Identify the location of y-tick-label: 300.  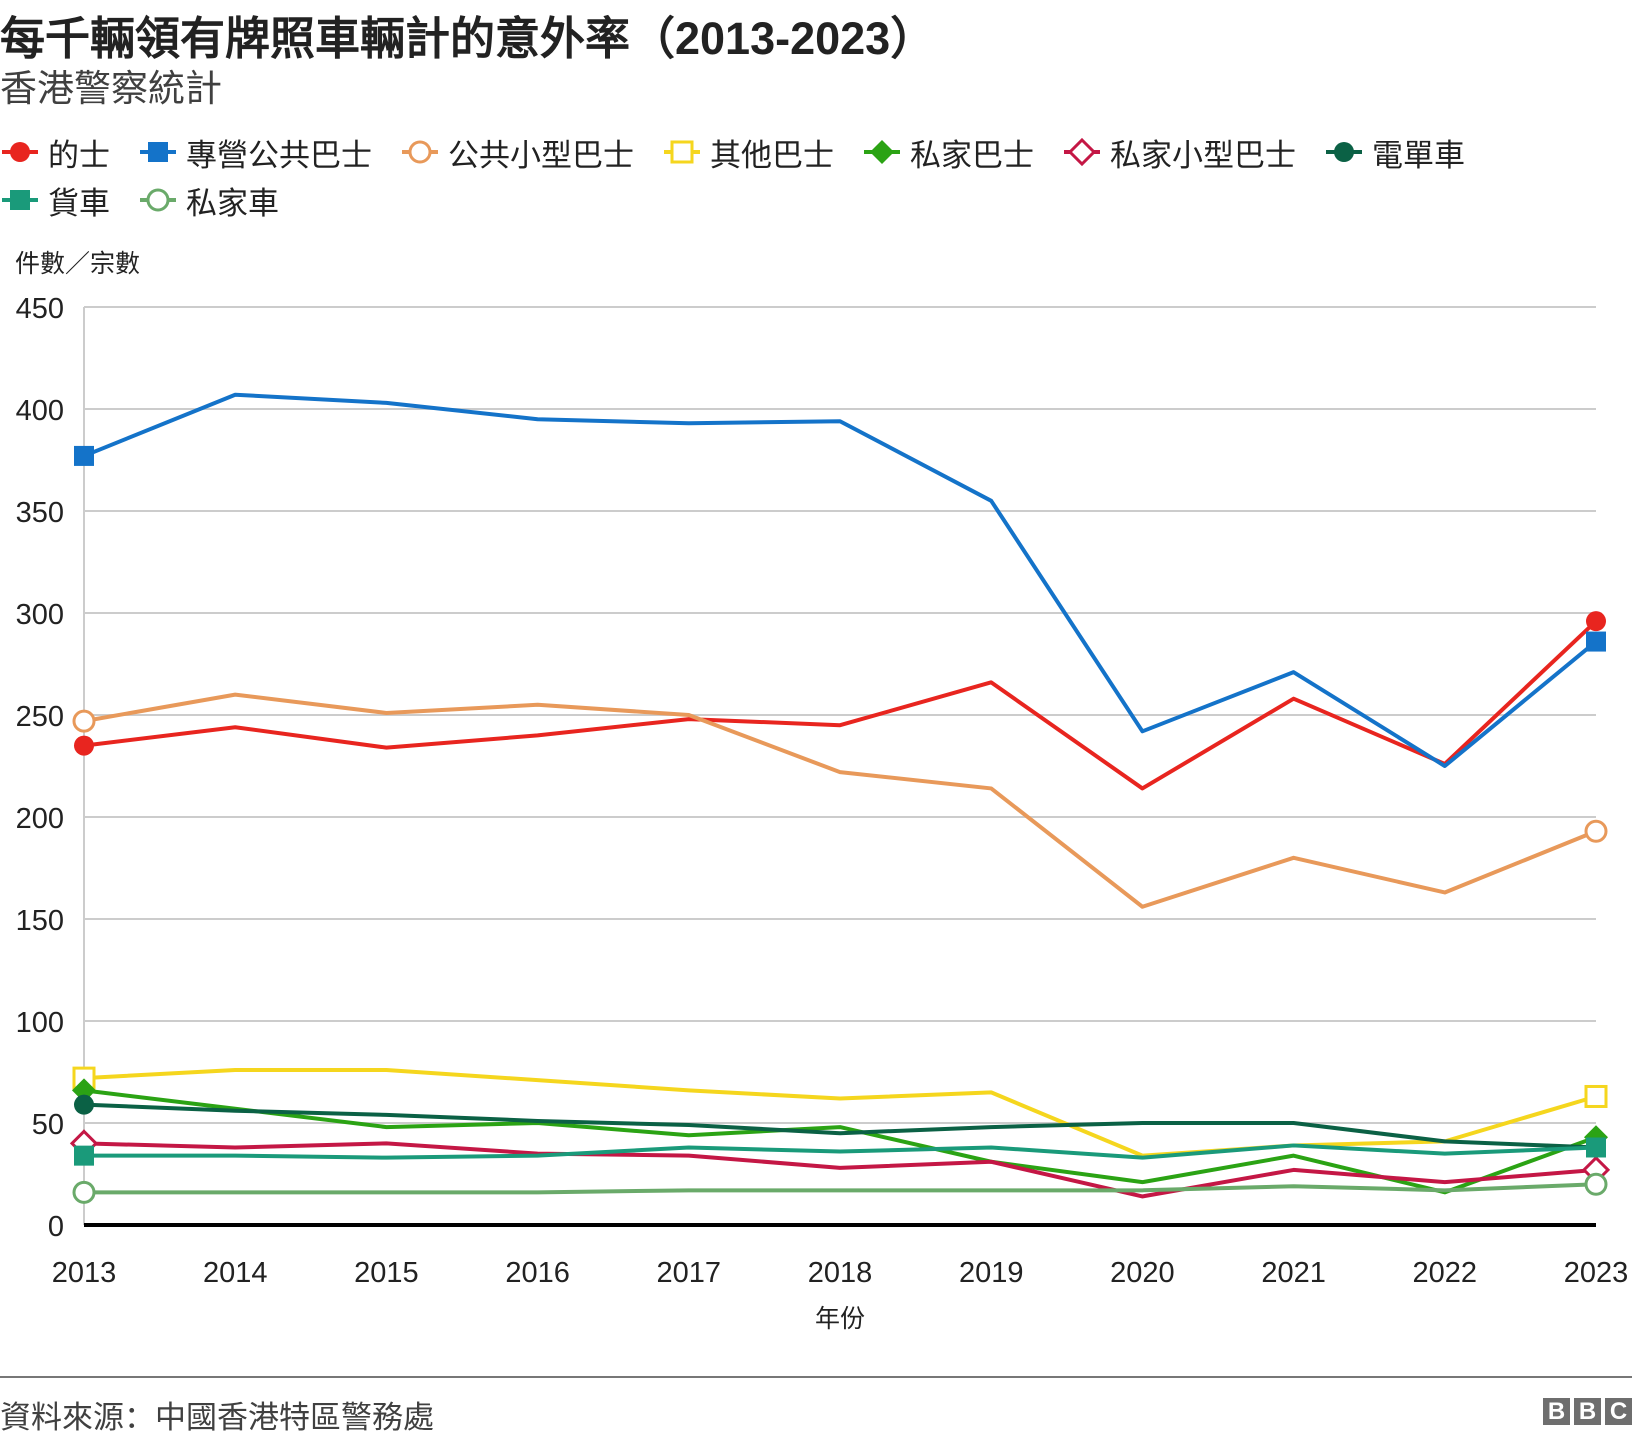
(40, 615).